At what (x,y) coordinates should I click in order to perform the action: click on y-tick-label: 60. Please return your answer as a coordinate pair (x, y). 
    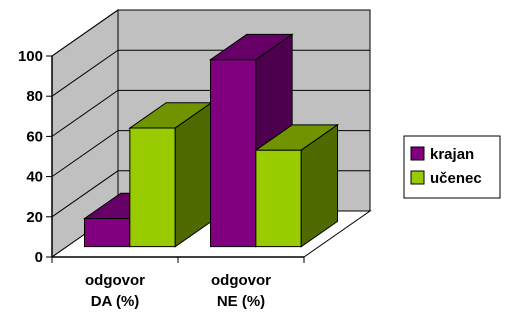
    Looking at the image, I should click on (34, 136).